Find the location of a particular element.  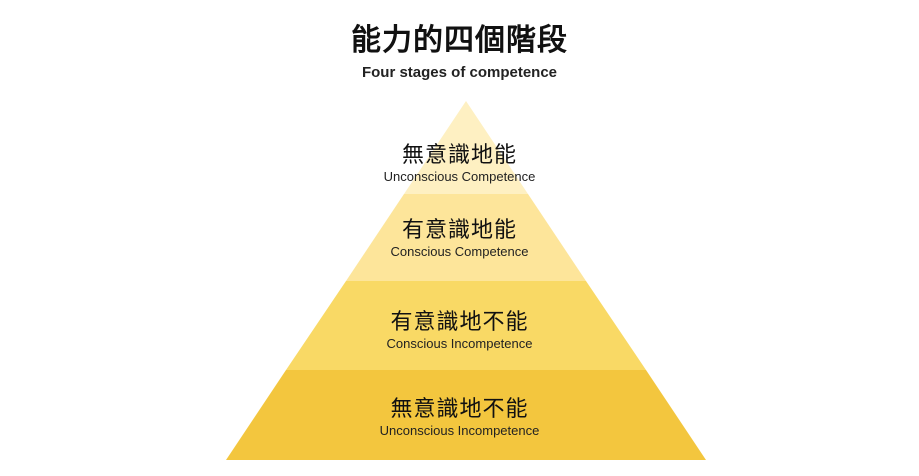

pyramid-level-conscious-competence is located at coordinates (466, 237).